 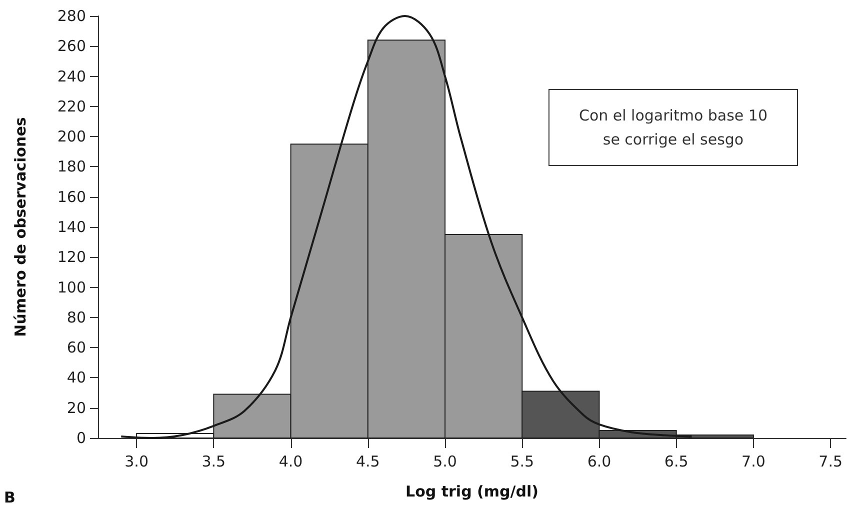 What do you see at coordinates (71, 46) in the screenshot?
I see `y-tick-label: 260` at bounding box center [71, 46].